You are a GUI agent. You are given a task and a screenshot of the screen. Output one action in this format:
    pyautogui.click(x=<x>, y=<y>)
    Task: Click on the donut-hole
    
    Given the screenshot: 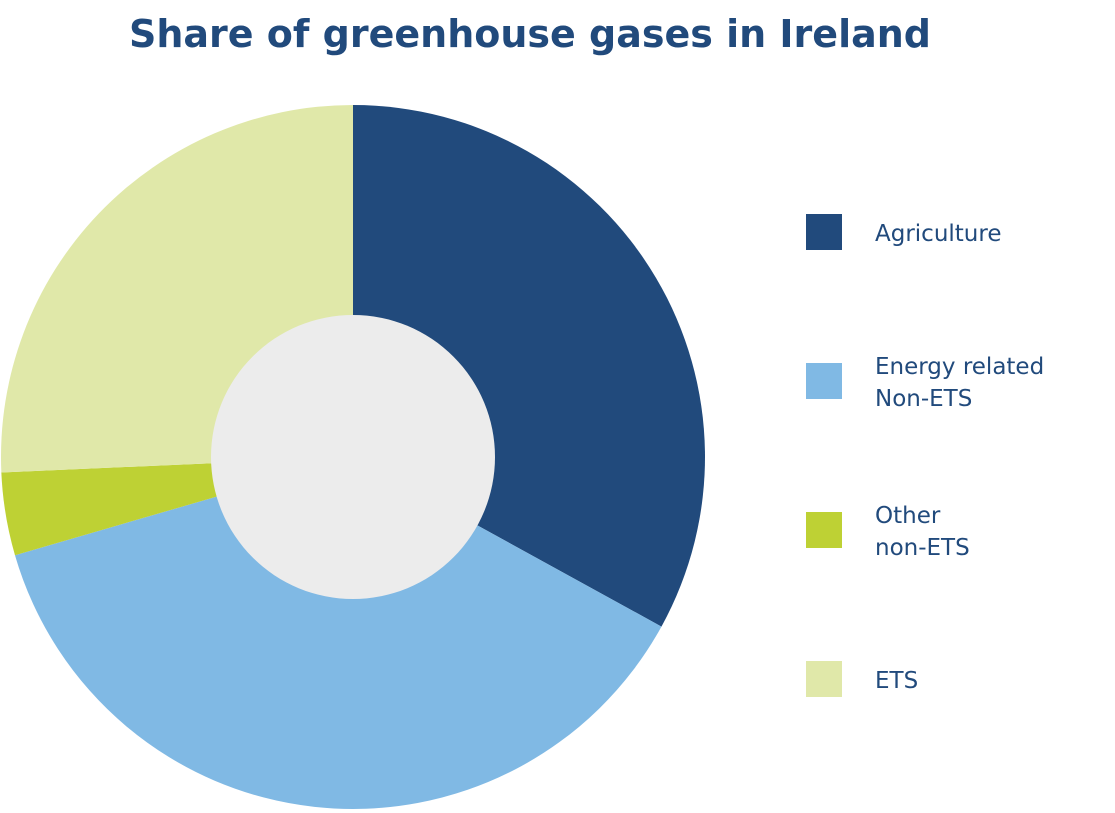 What is the action you would take?
    pyautogui.click(x=353, y=457)
    